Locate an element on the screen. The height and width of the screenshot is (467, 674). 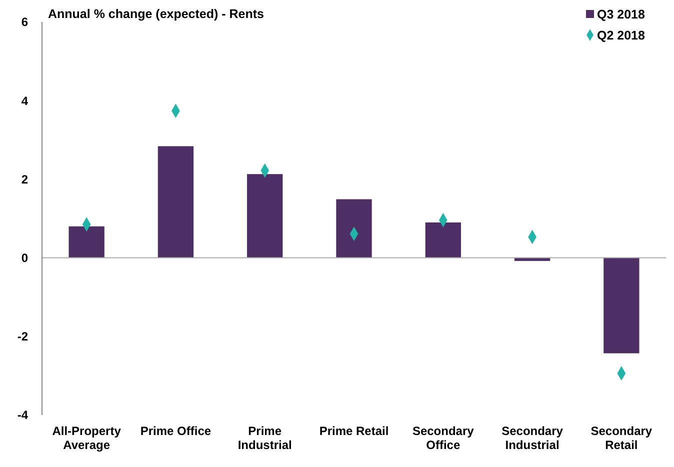
y-tick-label: -2 is located at coordinates (22, 337).